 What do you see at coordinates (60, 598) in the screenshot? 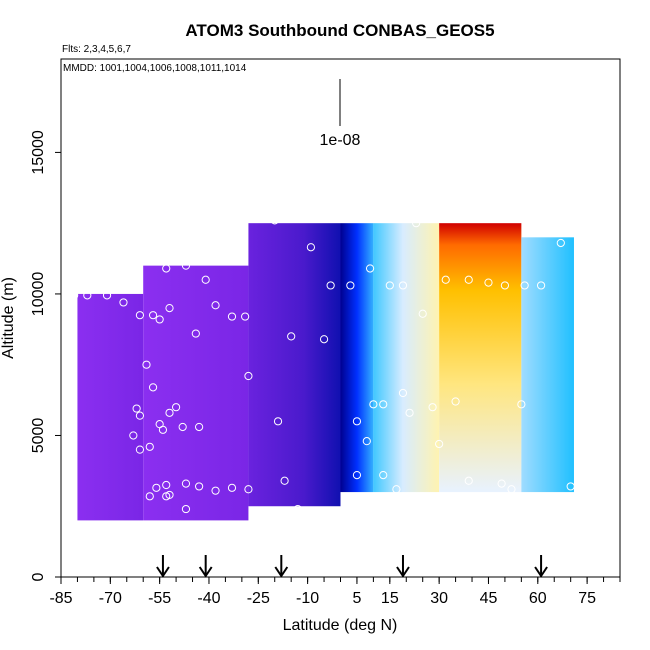
I see `x-tick-label: -85` at bounding box center [60, 598].